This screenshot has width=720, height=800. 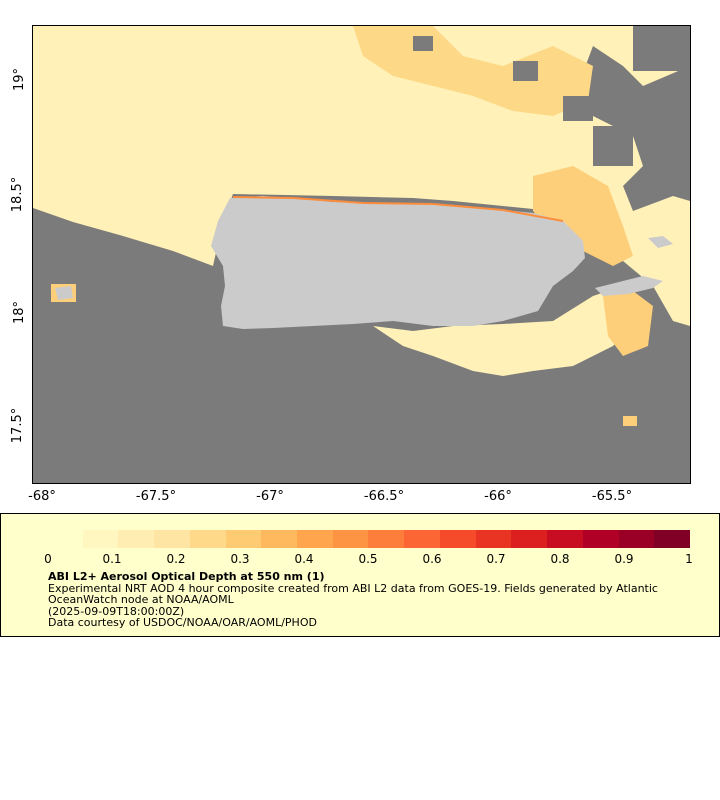 I want to click on legend-line: (2025-09-09T18:00:00Z), so click(x=116, y=611).